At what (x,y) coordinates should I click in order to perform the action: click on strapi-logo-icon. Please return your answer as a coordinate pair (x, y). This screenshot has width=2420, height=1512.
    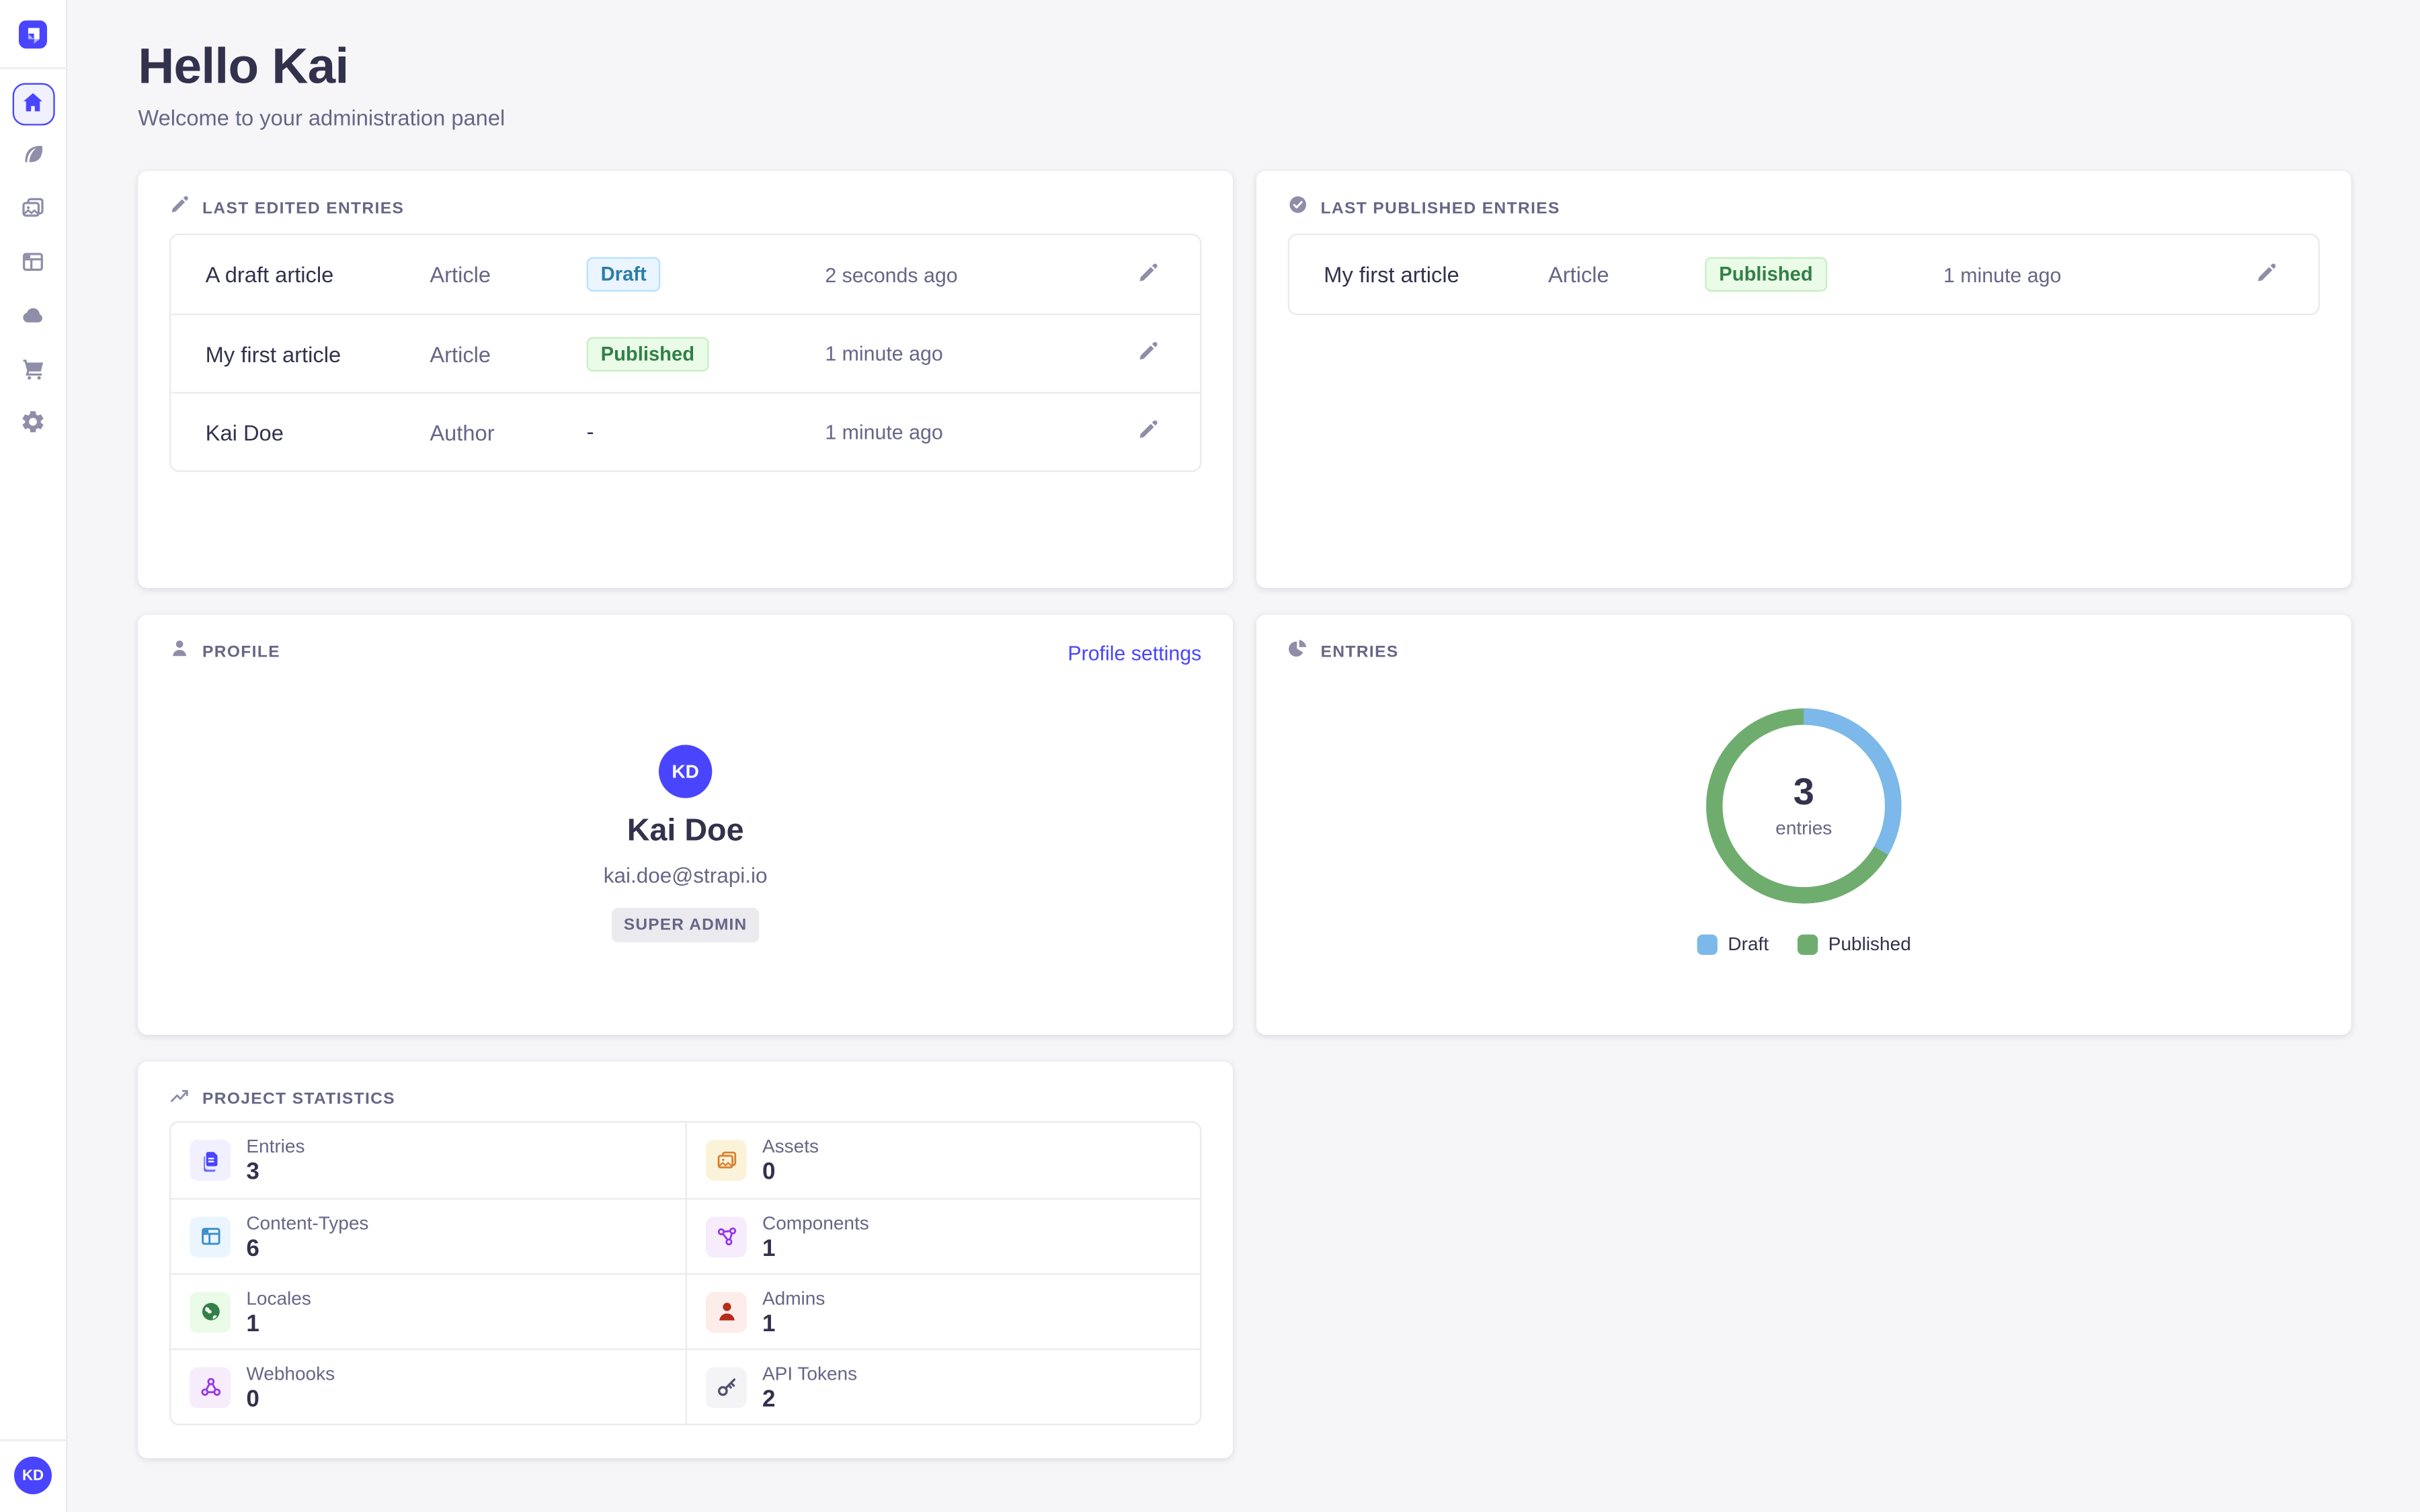
    Looking at the image, I should click on (32, 34).